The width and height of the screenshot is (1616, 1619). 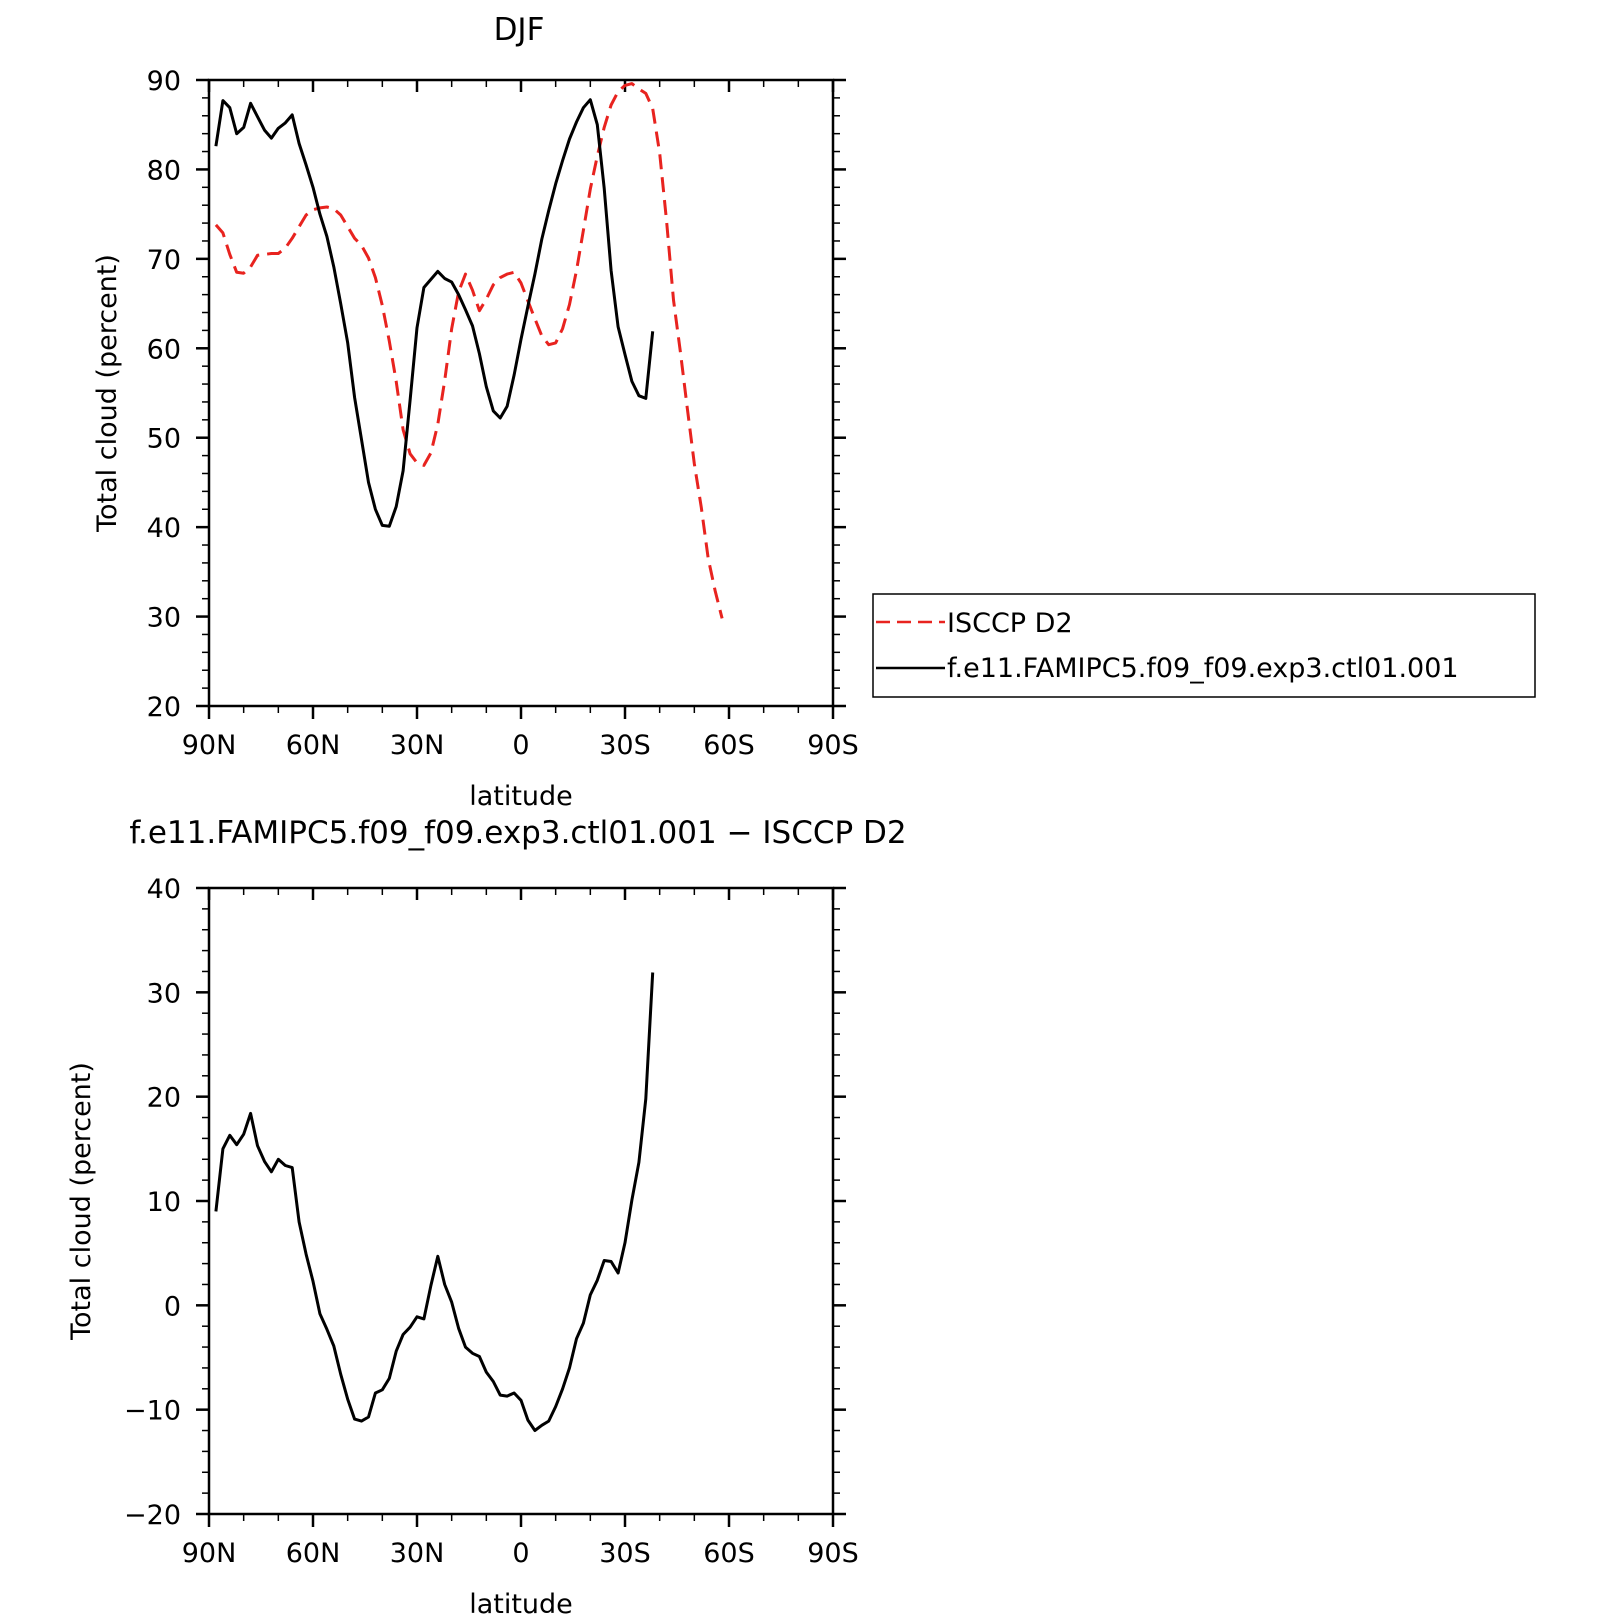 What do you see at coordinates (833, 1553) in the screenshot?
I see `bottom-x-tick-label: 90S` at bounding box center [833, 1553].